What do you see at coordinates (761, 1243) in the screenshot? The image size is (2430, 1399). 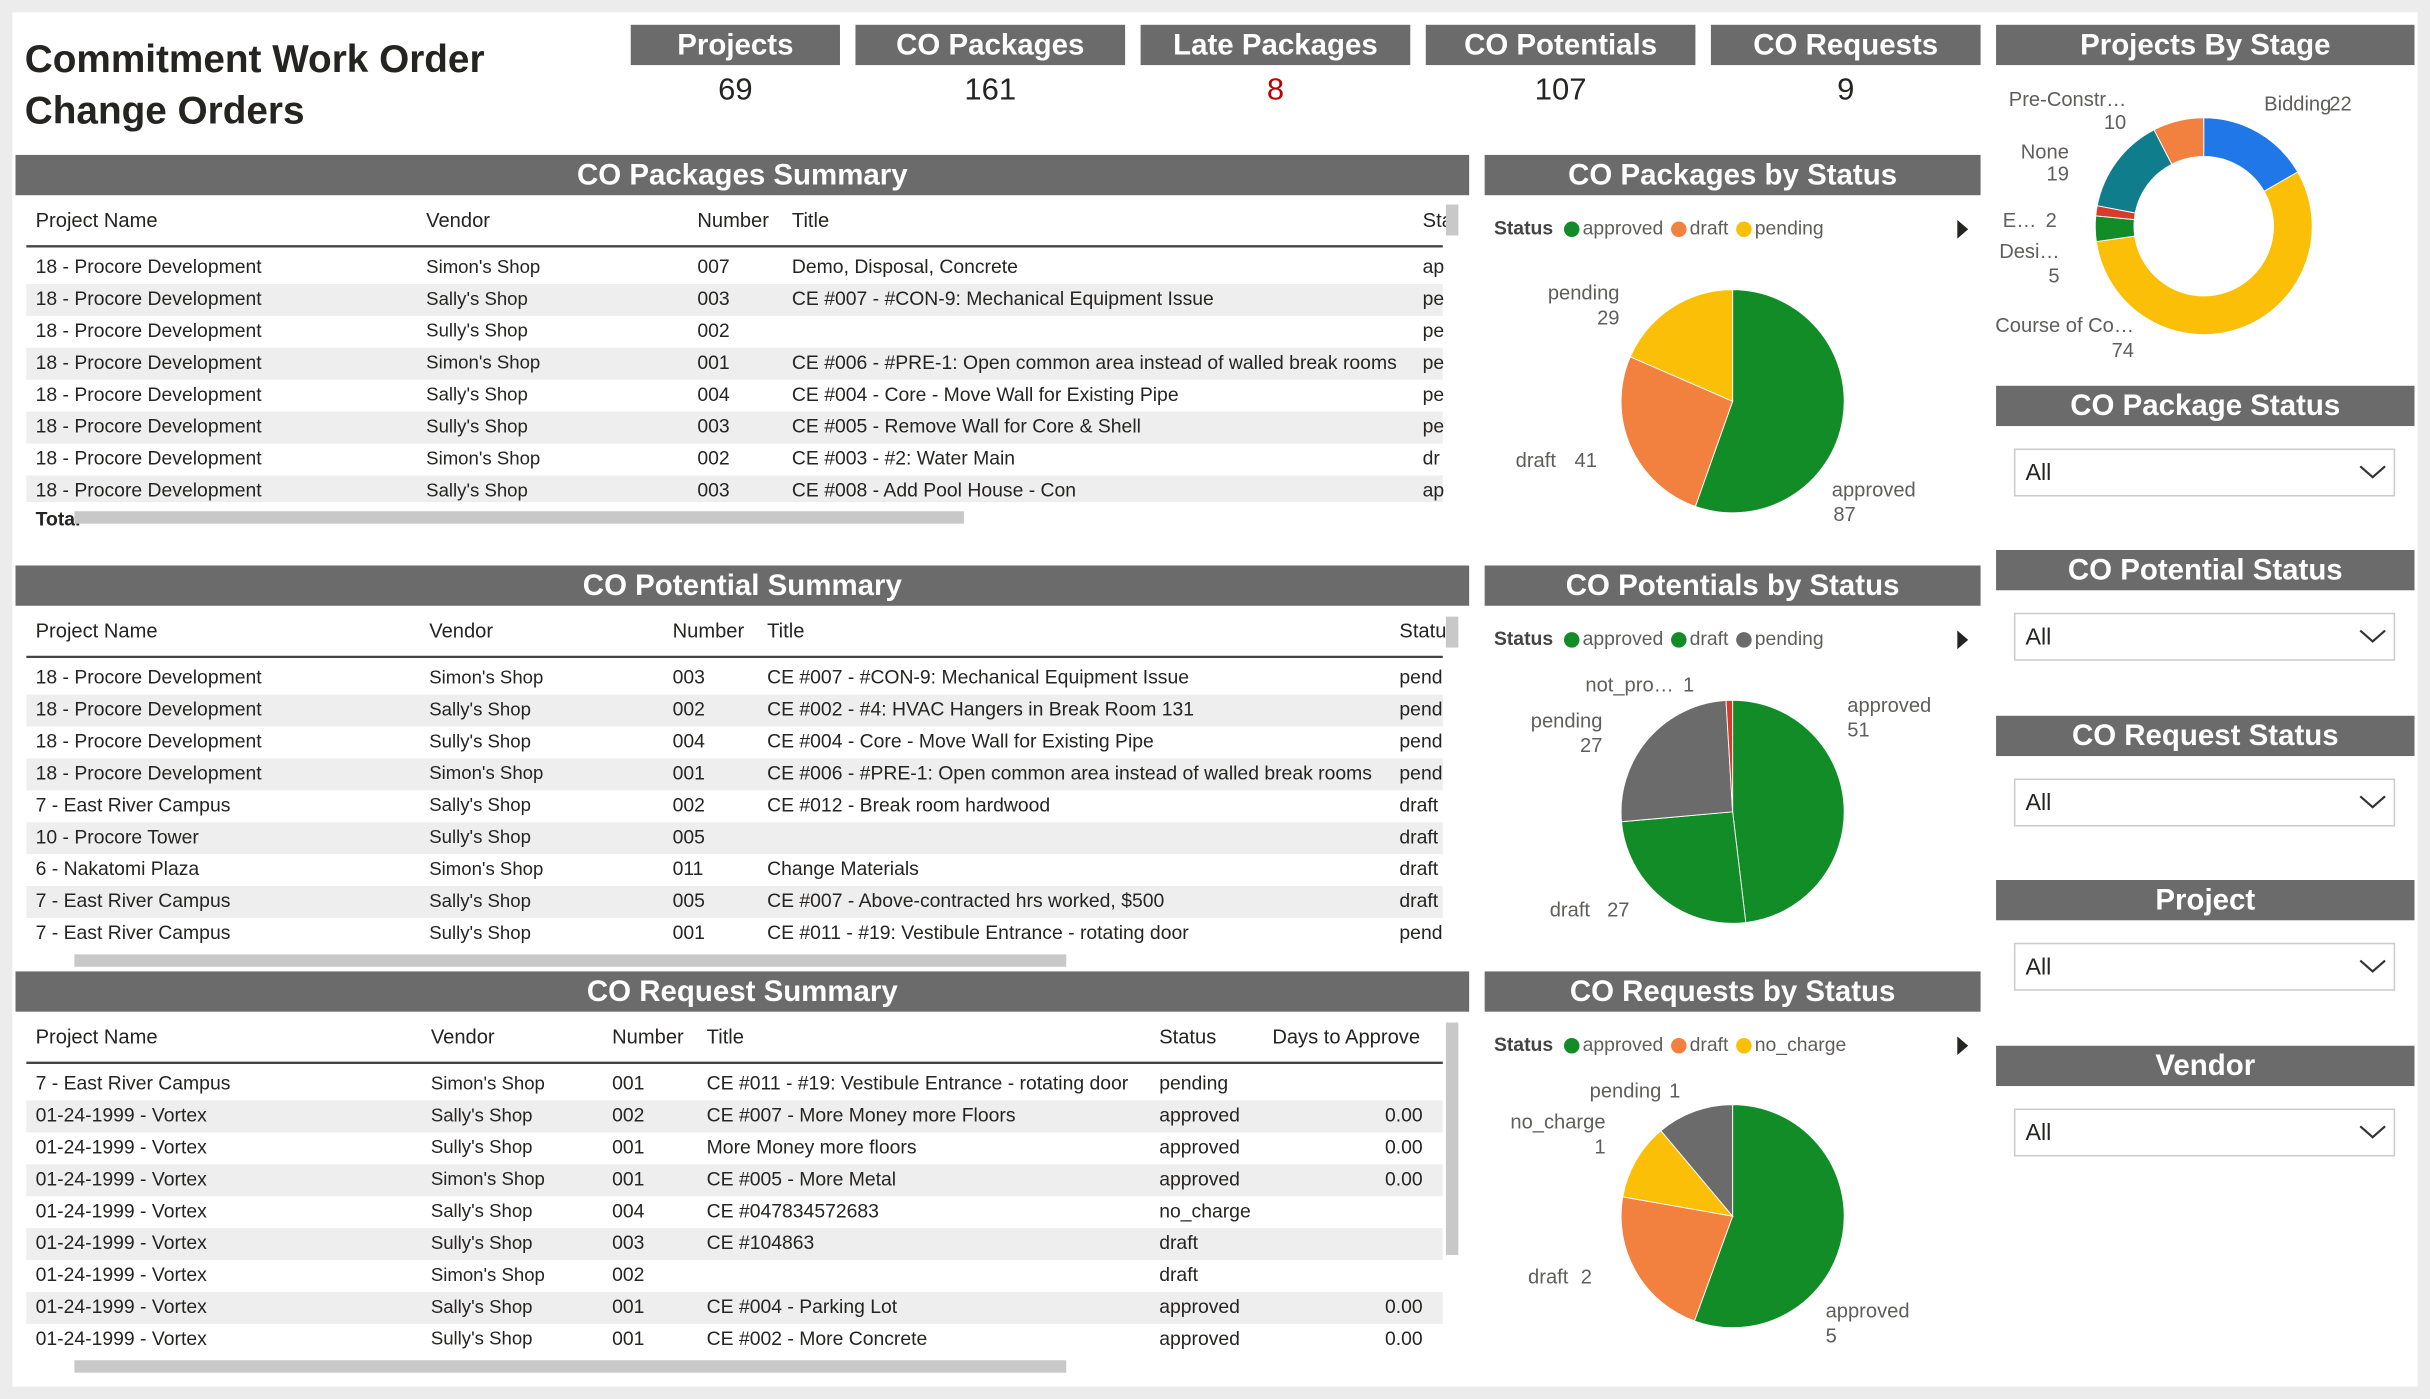 I see `cell: CE #104863` at bounding box center [761, 1243].